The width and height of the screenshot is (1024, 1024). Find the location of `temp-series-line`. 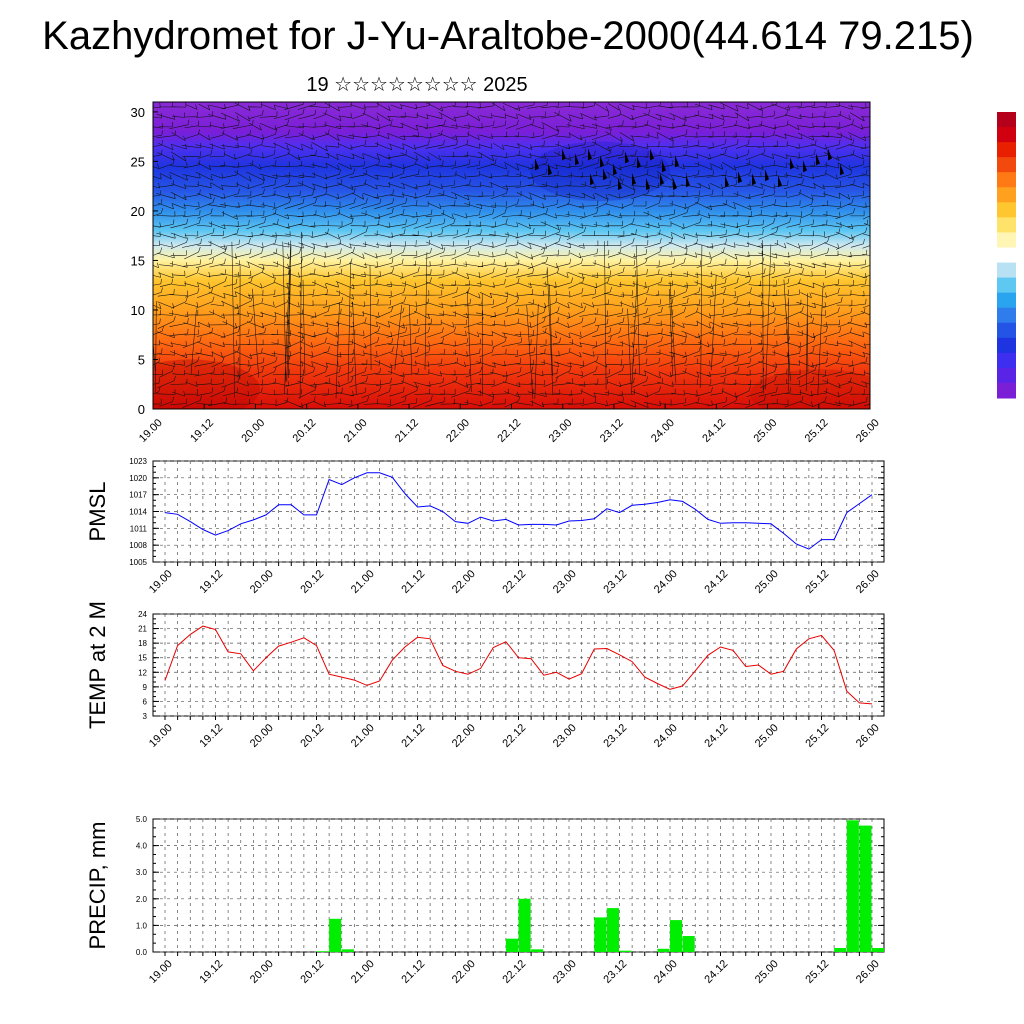

temp-series-line is located at coordinates (518, 665).